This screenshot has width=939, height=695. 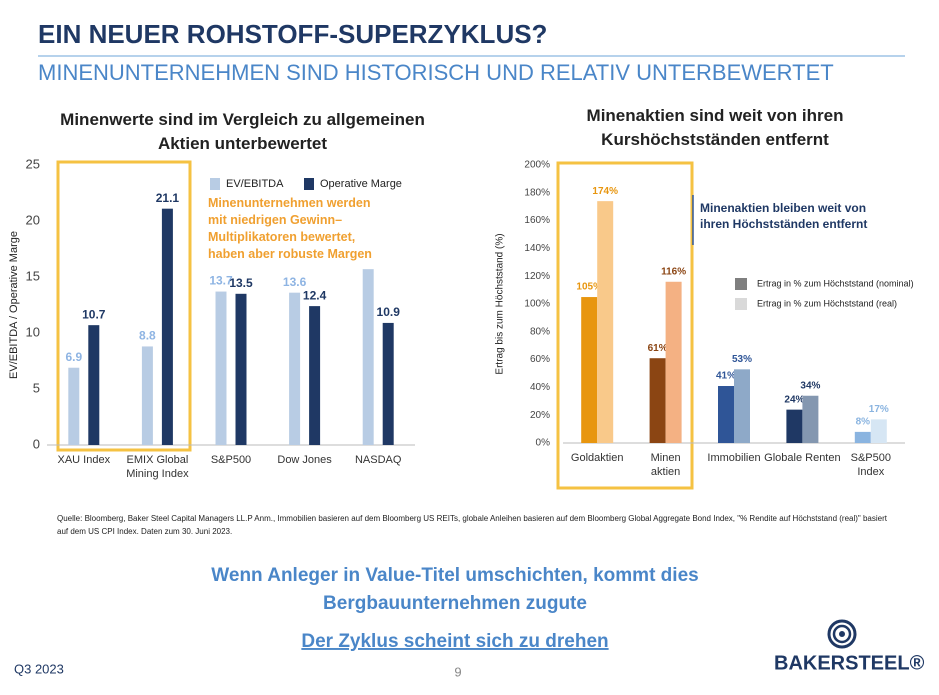 What do you see at coordinates (673, 271) in the screenshot?
I see `value-label: 116%` at bounding box center [673, 271].